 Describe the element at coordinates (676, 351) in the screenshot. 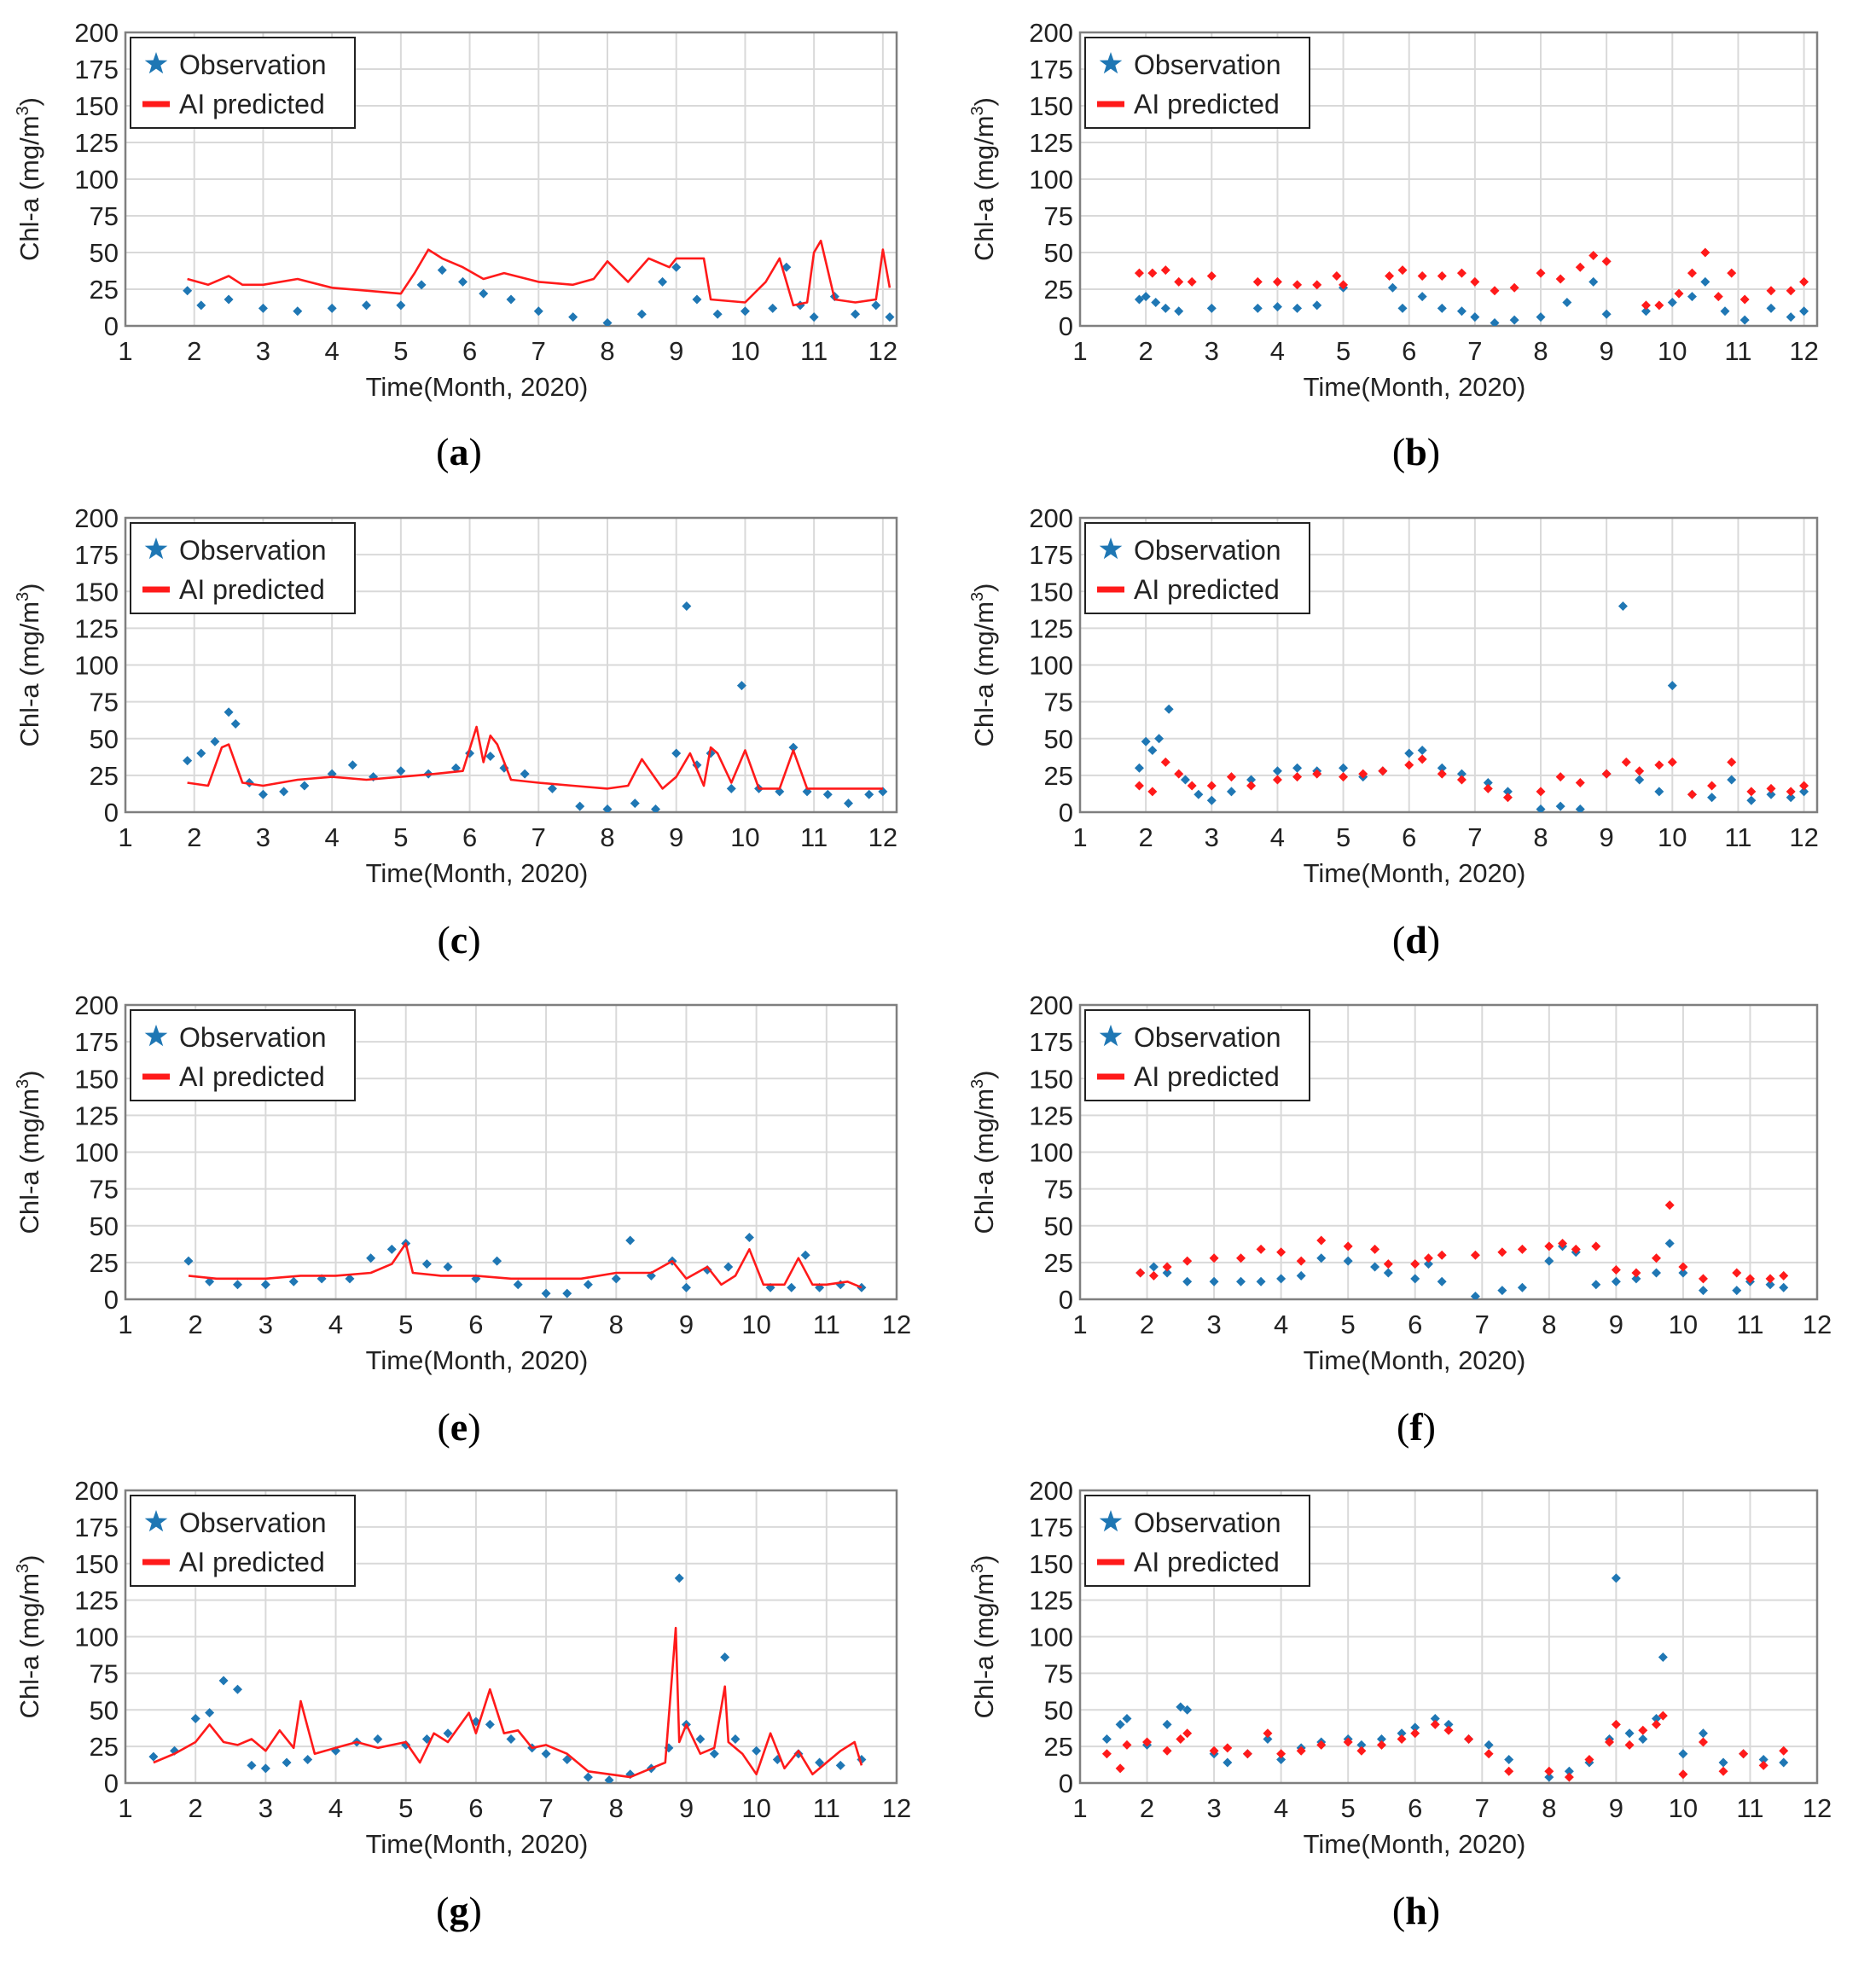

I see `x-tick-label: 9` at that location.